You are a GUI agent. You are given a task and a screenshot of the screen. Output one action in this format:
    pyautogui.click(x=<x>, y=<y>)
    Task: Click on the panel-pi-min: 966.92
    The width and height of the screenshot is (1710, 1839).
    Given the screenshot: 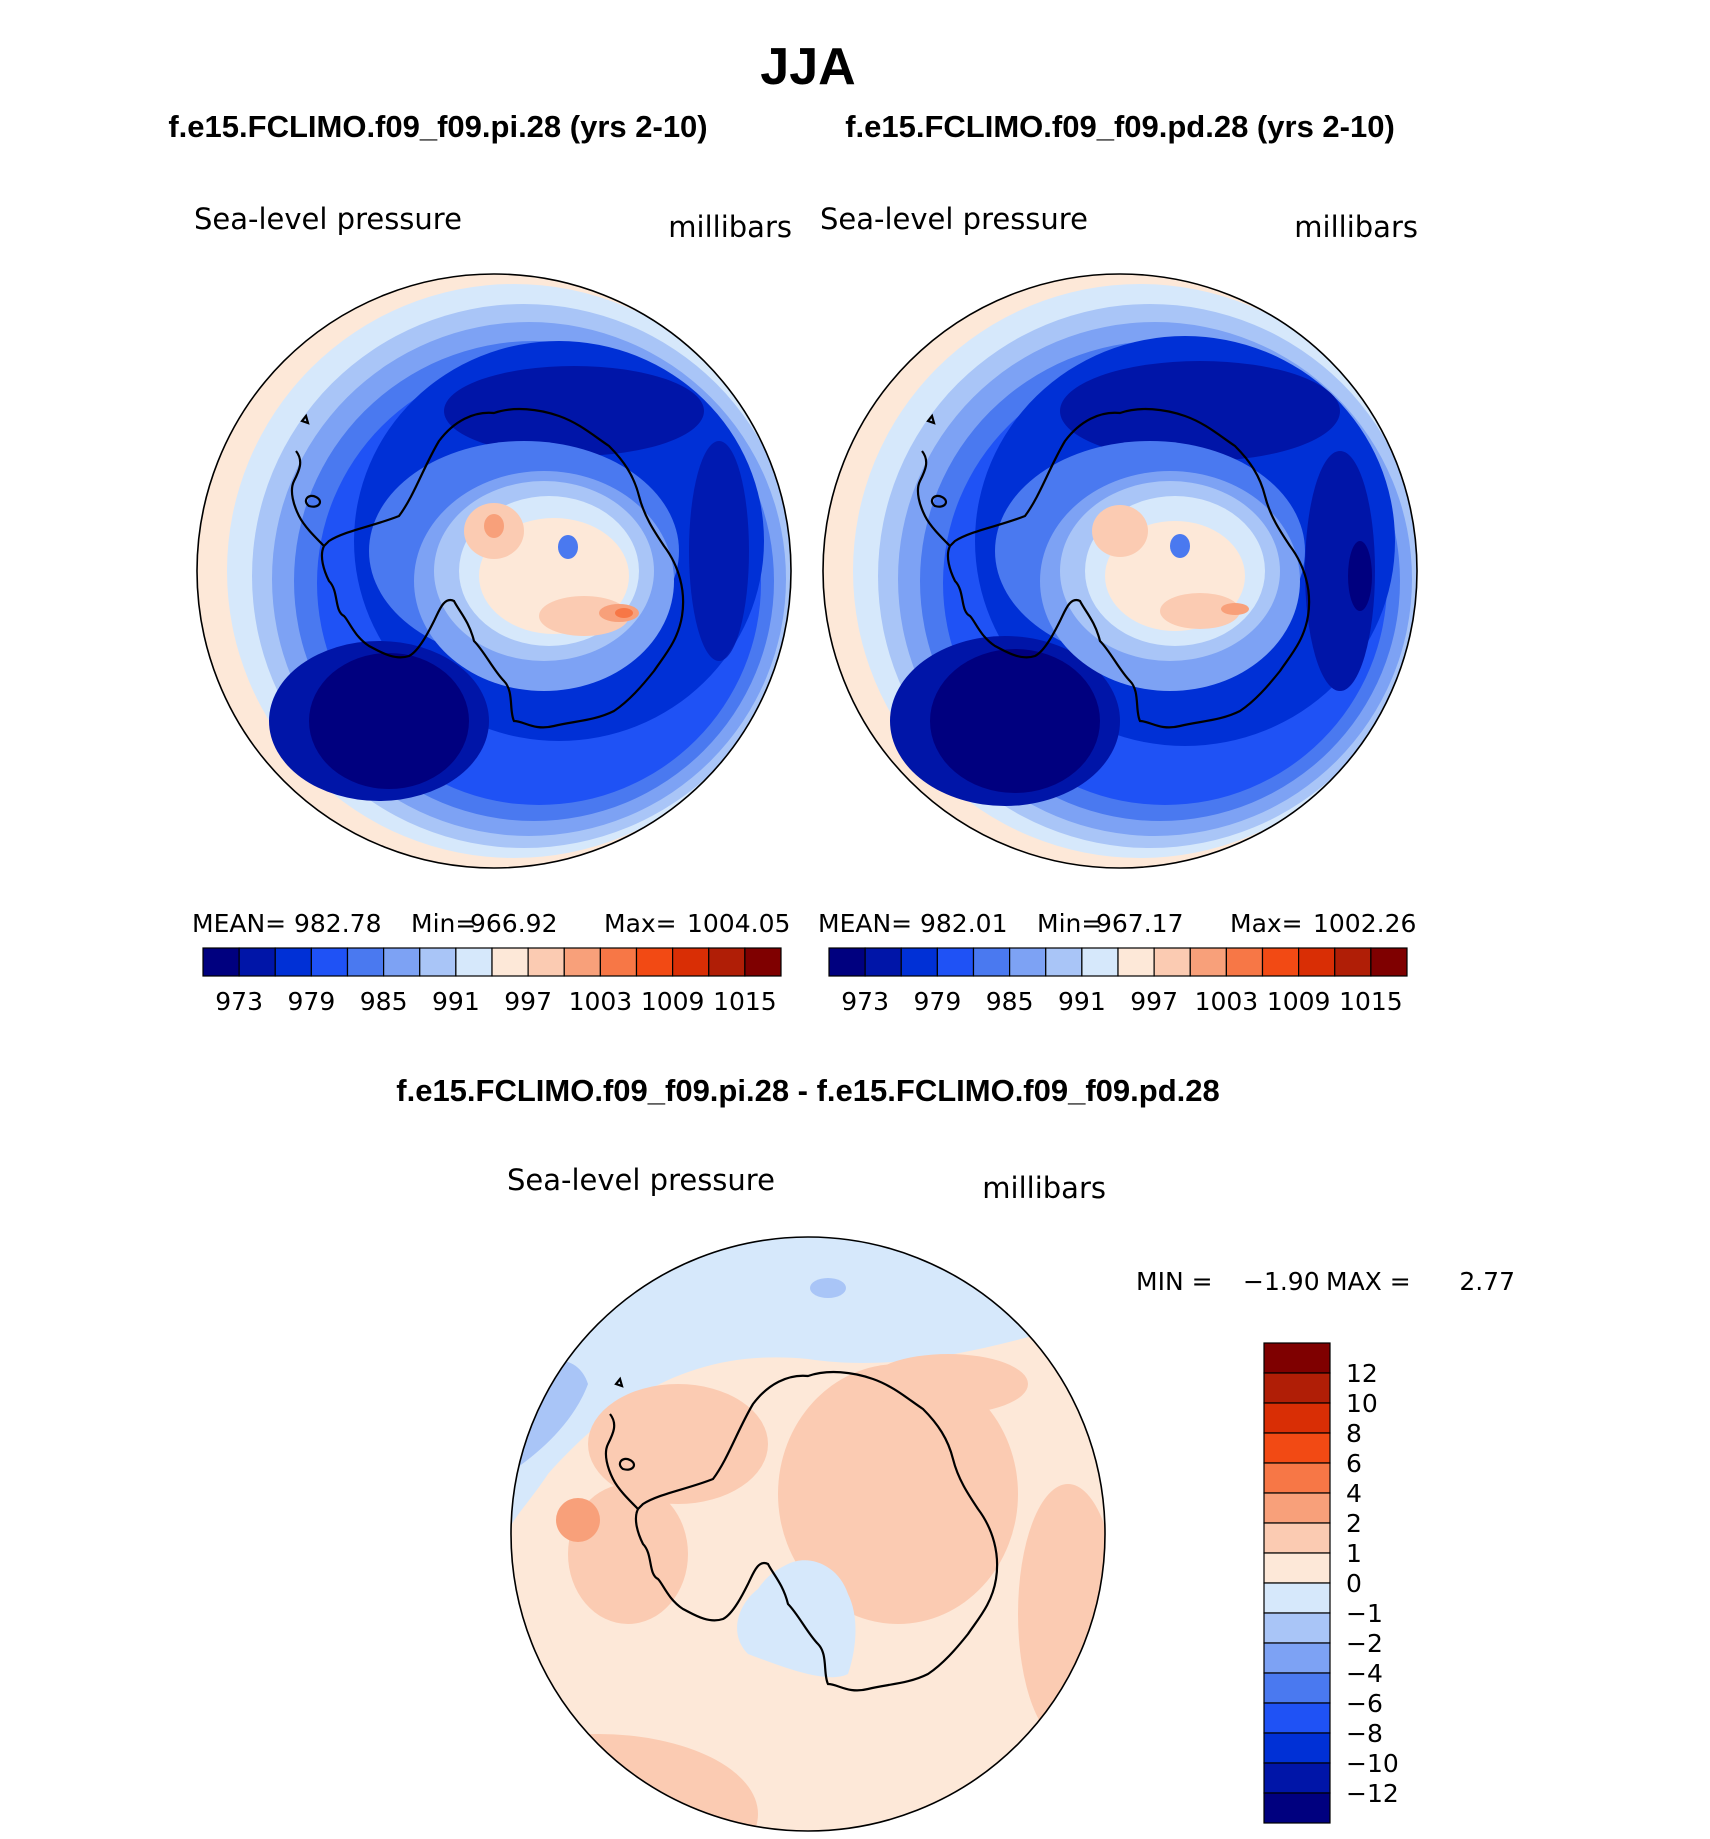 What is the action you would take?
    pyautogui.click(x=513, y=923)
    